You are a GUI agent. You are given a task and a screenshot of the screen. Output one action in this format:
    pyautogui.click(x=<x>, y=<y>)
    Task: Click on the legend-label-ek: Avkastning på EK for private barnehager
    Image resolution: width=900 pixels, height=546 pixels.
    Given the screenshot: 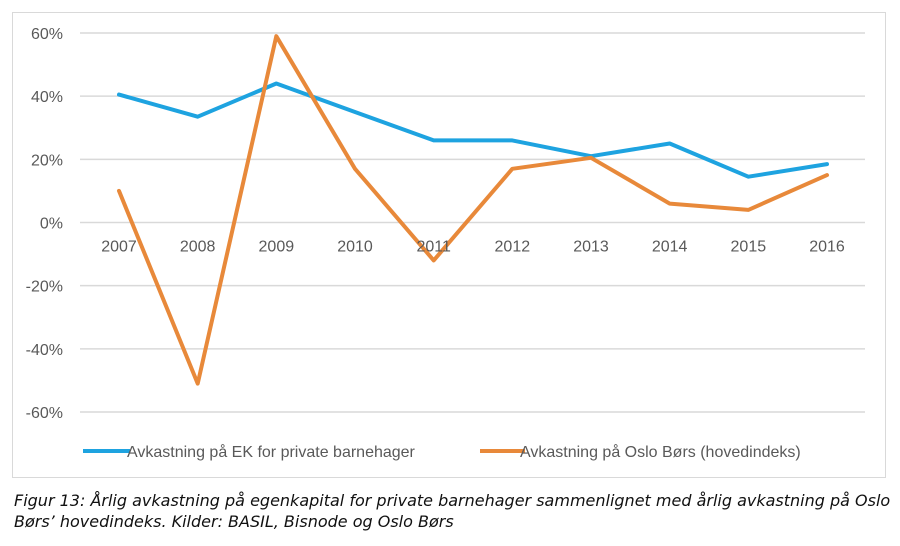 What is the action you would take?
    pyautogui.click(x=271, y=452)
    